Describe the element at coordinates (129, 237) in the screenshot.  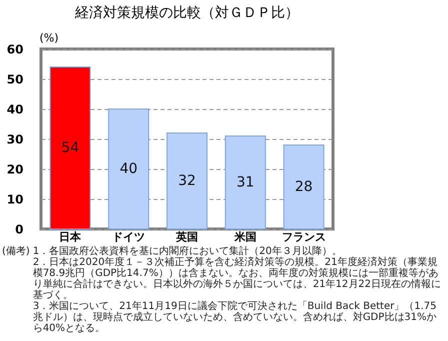
I see `x-tick-label: ドイツ` at that location.